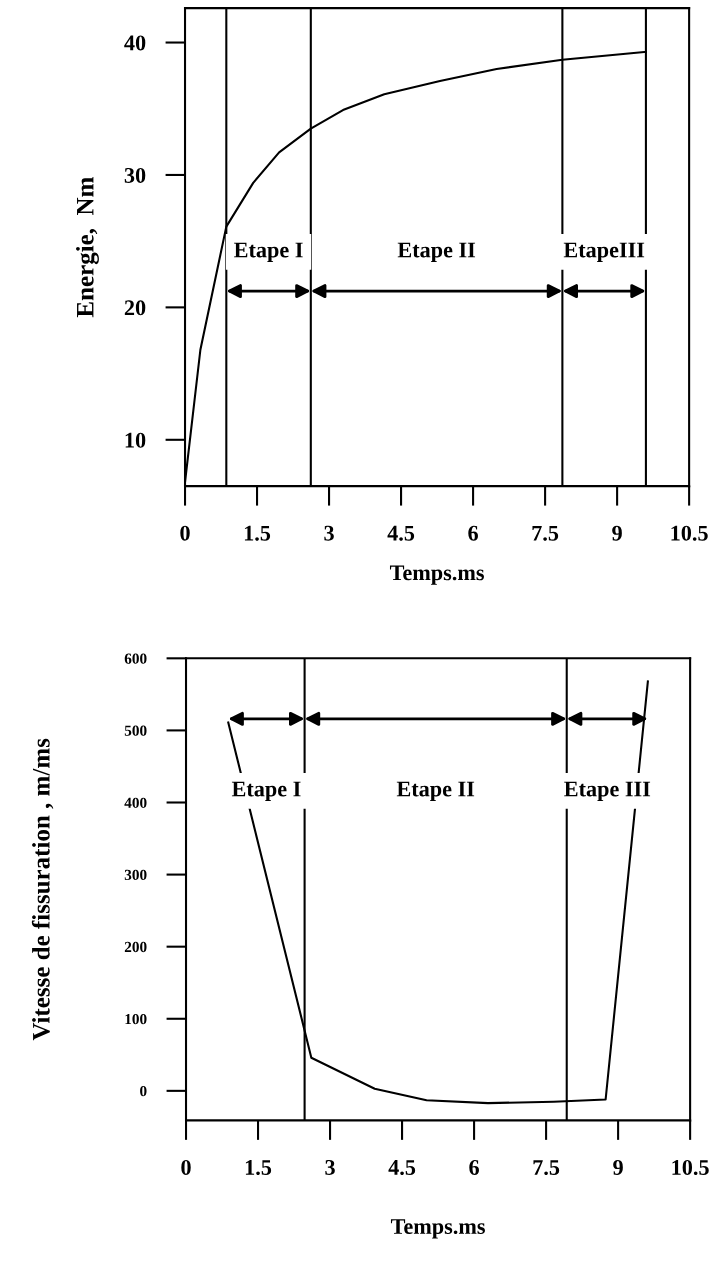 This screenshot has width=710, height=1266. What do you see at coordinates (135, 658) in the screenshot?
I see `y-tick-label: 600` at bounding box center [135, 658].